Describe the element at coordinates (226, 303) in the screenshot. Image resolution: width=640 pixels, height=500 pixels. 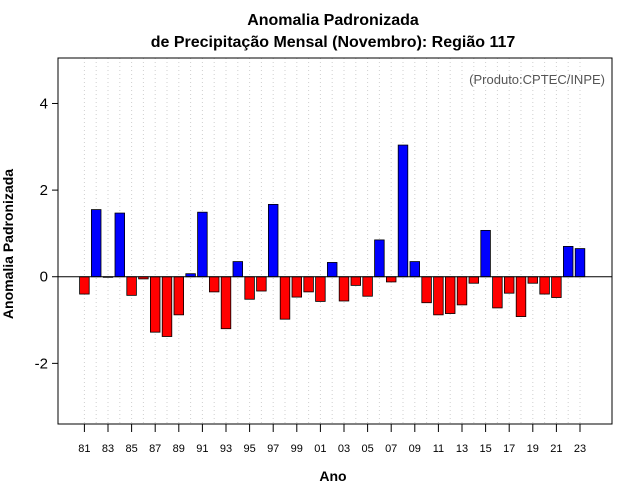
I see `bar-1993` at that location.